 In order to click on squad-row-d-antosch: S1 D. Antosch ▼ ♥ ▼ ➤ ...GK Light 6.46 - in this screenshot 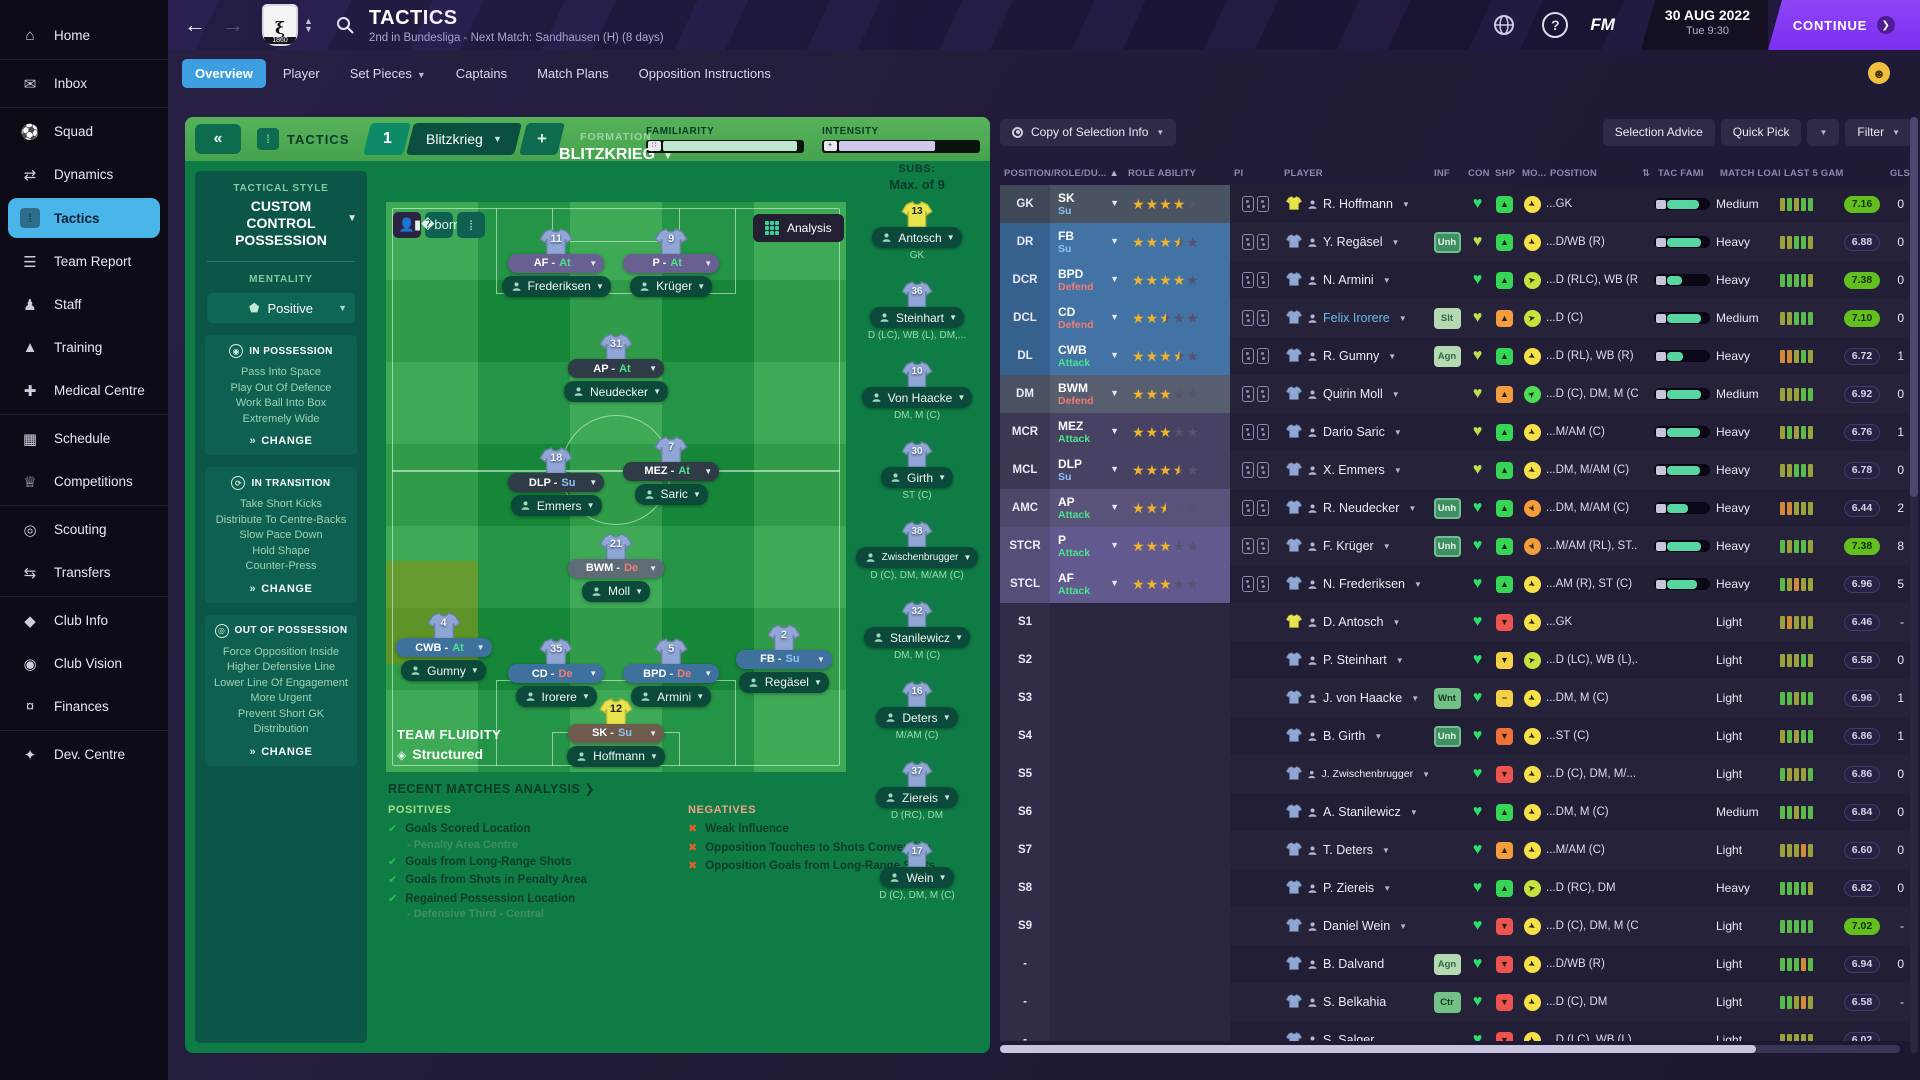, I will do `click(1456, 622)`.